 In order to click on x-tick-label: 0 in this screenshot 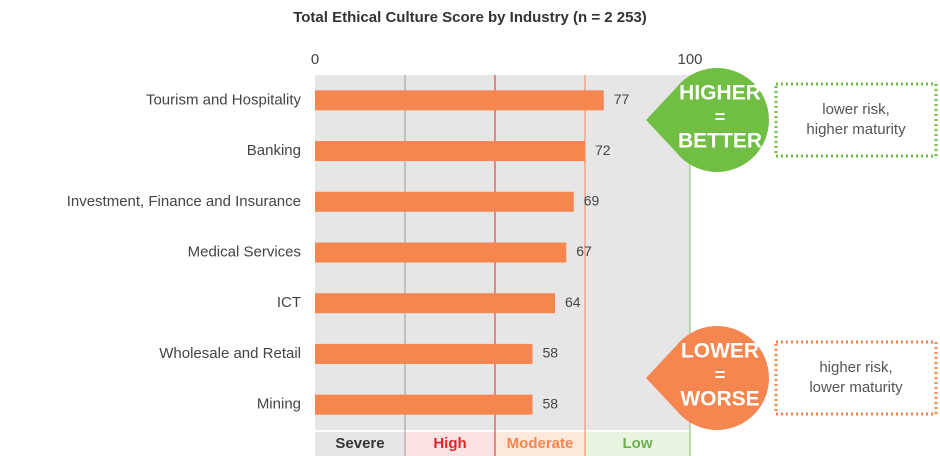, I will do `click(315, 59)`.